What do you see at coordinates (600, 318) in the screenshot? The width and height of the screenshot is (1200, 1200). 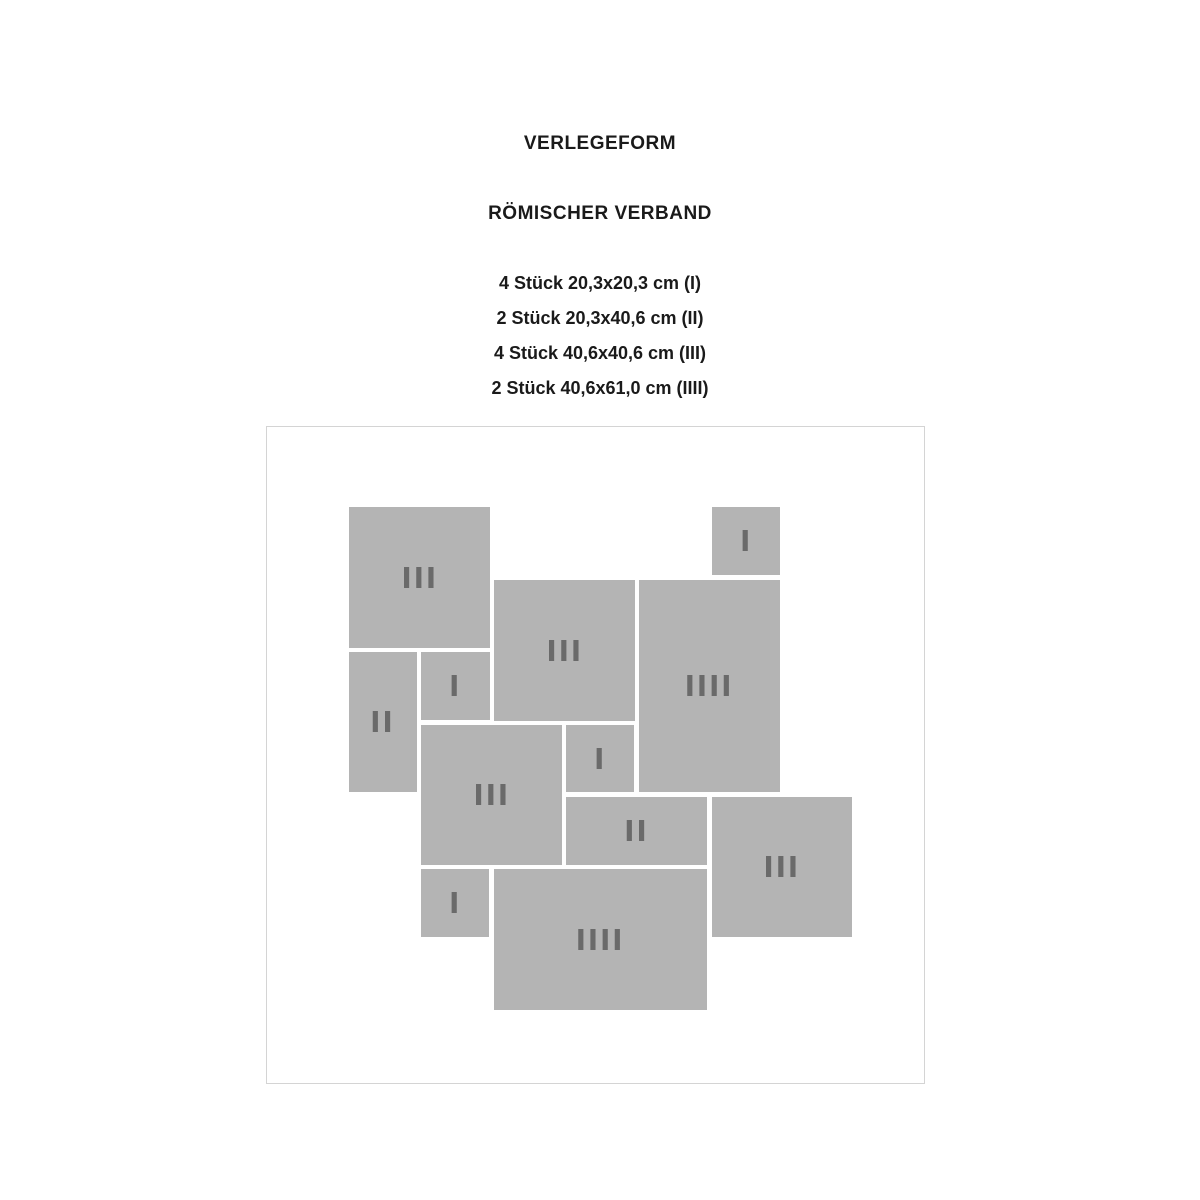 I see `piece-line: 2 Stück 20,3x40,6 cm (II)` at bounding box center [600, 318].